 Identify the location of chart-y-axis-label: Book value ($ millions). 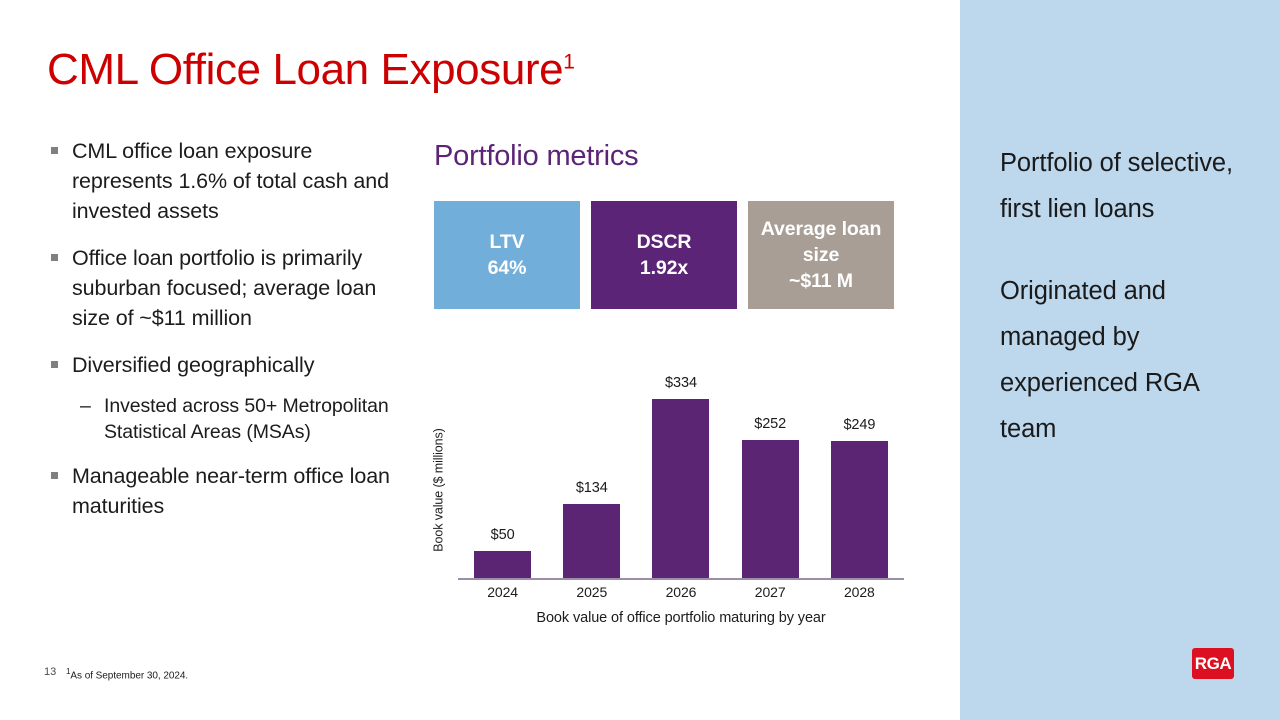
(439, 490).